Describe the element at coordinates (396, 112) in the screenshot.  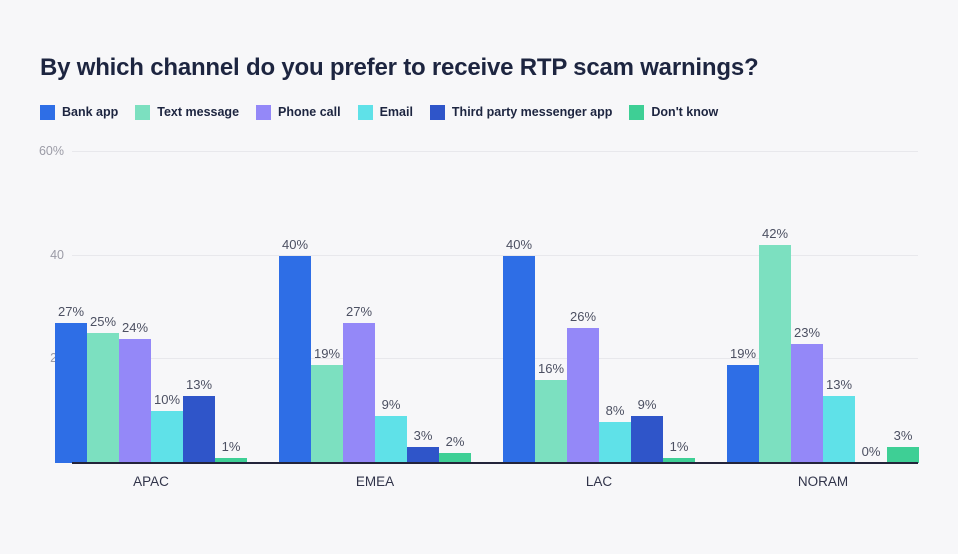
I see `legend-item-label: Email` at that location.